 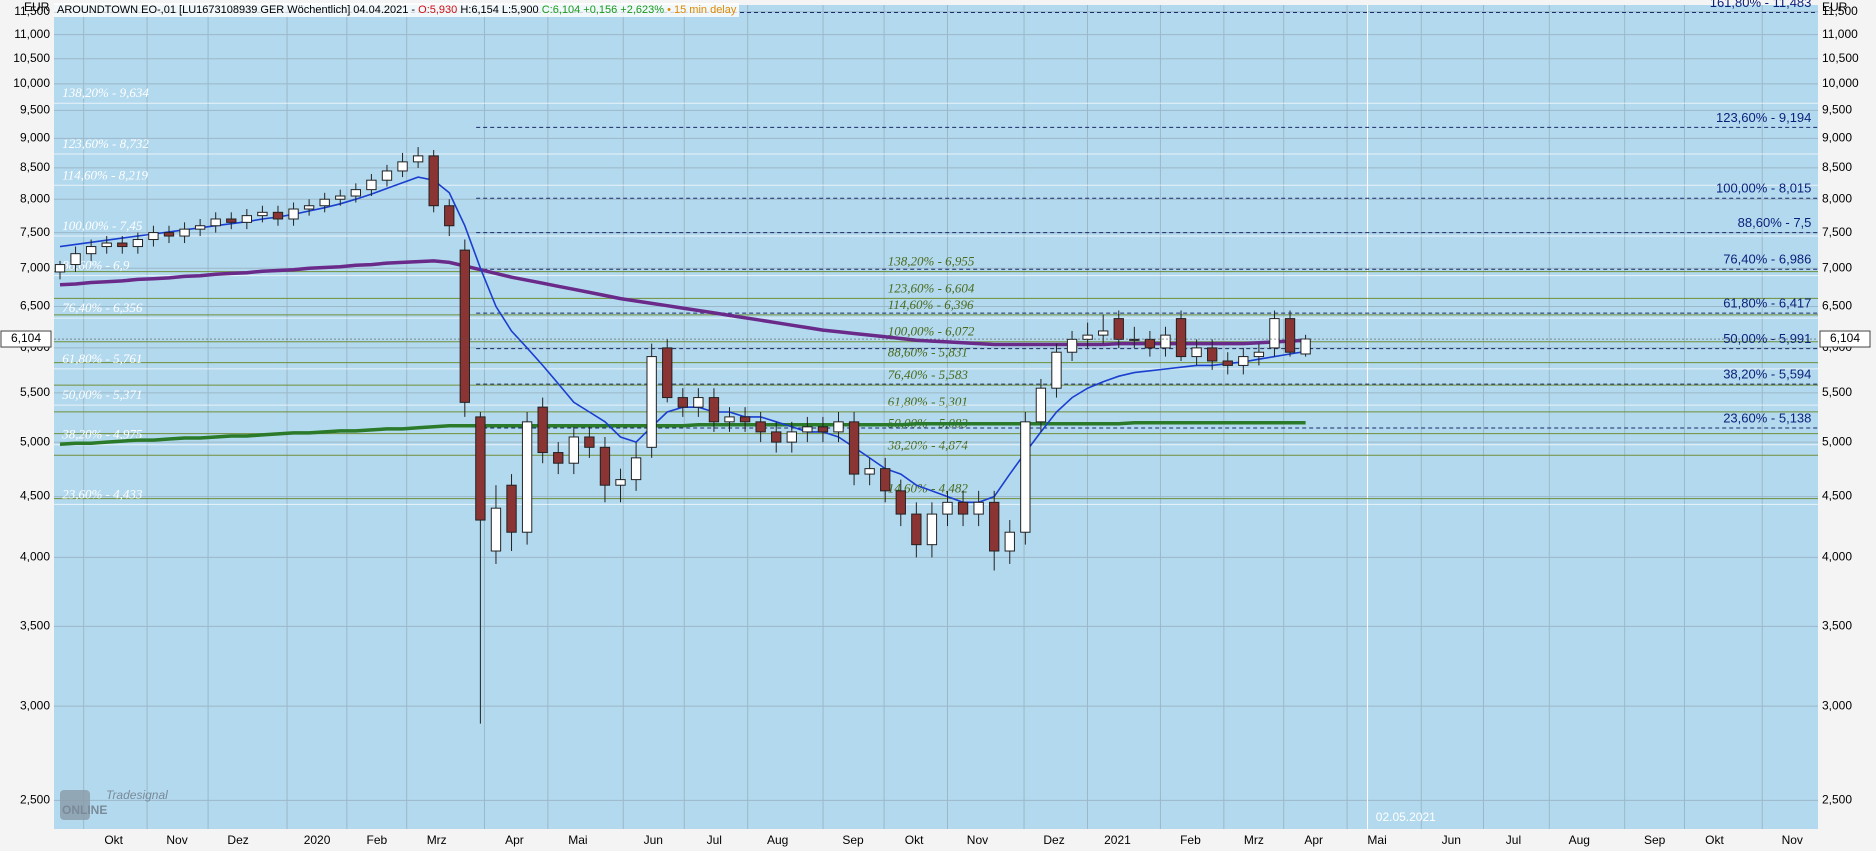 I want to click on y-tick-label-right: 4,500, so click(x=1837, y=496).